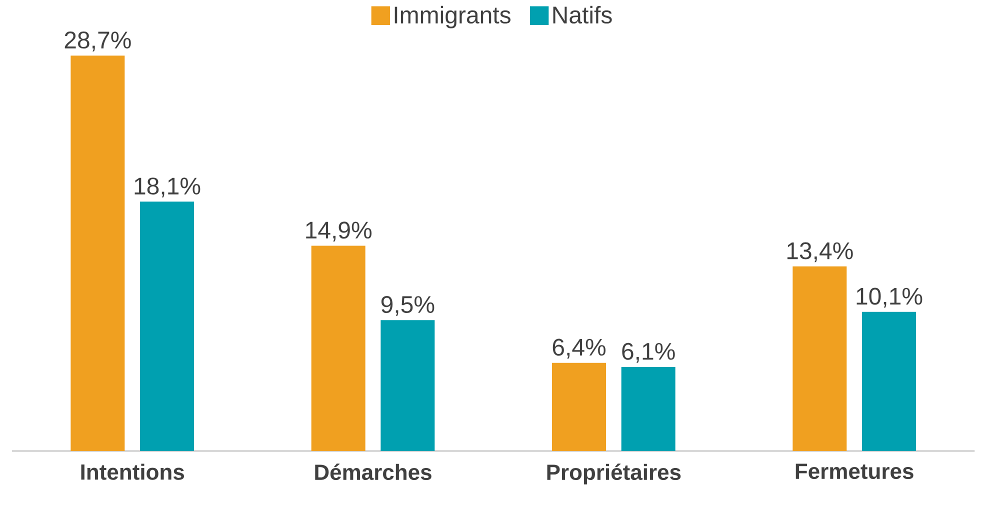 This screenshot has height=509, width=992. I want to click on data-label: 18,1%, so click(167, 188).